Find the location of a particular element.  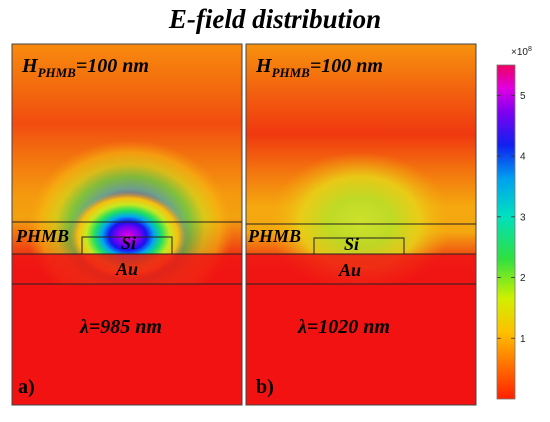

wavelength-label-a: λ=985 nm is located at coordinates (120, 327).